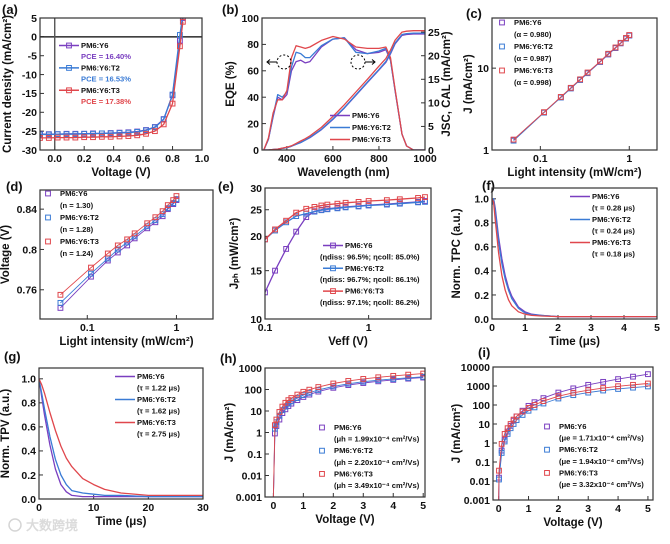 The width and height of the screenshot is (670, 544). What do you see at coordinates (106, 79) in the screenshot?
I see `legend-note: PCE = 16.53%` at bounding box center [106, 79].